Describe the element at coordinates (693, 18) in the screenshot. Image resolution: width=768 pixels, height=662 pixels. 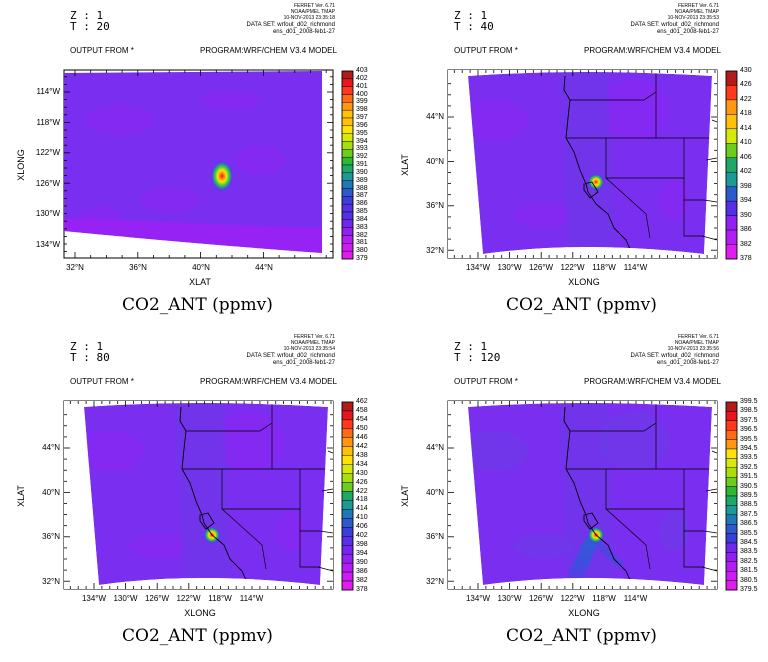
I see `ferret-info-line: 10-NOV-2013 23:35:53` at that location.